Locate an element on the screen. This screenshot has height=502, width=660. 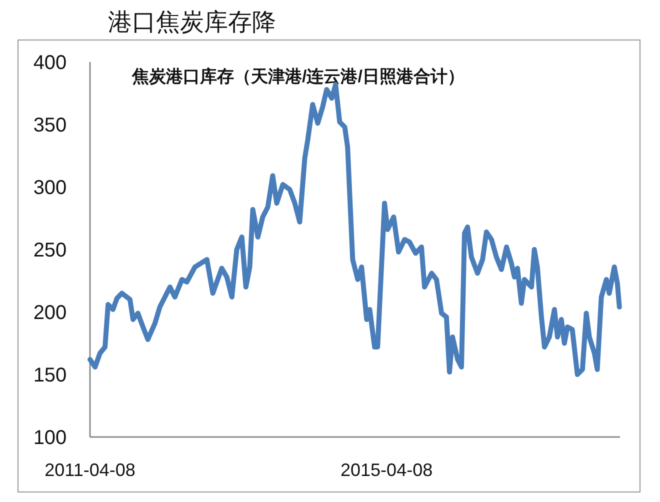
y-tick-label: 400 is located at coordinates (50, 63).